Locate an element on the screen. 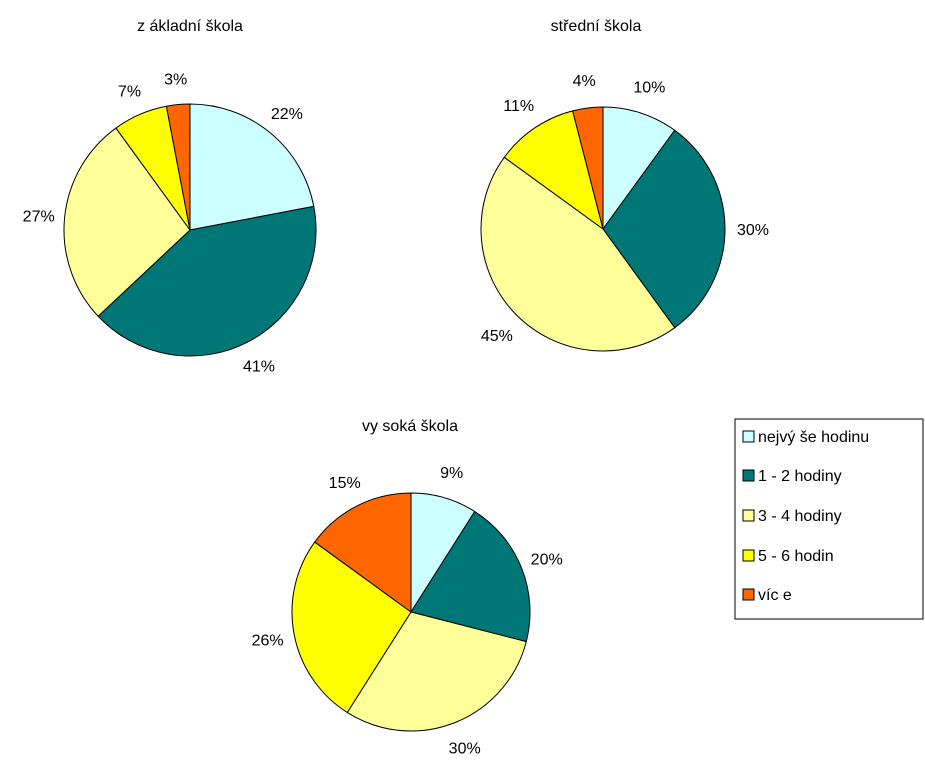  legend-item-3-4-hodiny: 3 - 4 hodiny is located at coordinates (792, 516).